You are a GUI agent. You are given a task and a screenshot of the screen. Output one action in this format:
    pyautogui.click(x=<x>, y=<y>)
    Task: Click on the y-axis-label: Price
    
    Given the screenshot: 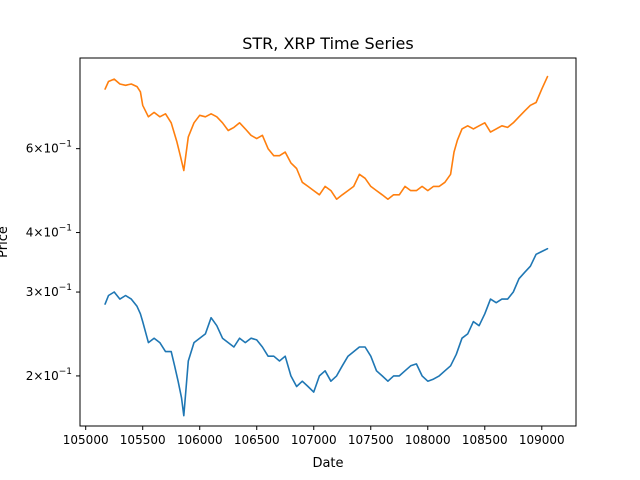 What is the action you would take?
    pyautogui.click(x=5, y=242)
    